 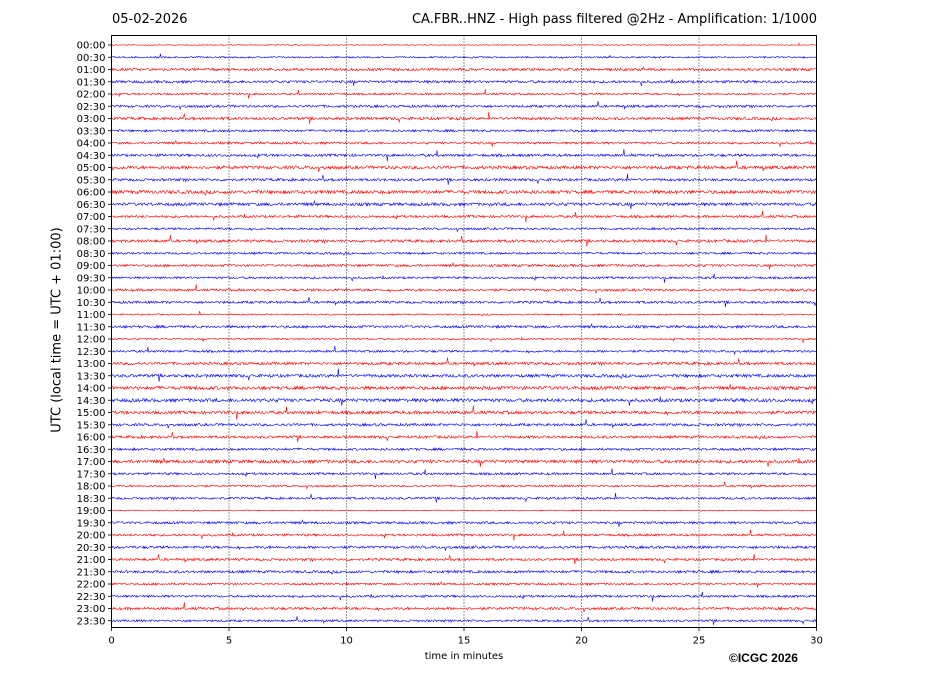 I want to click on y-tick-label: 19:00, so click(x=91, y=511).